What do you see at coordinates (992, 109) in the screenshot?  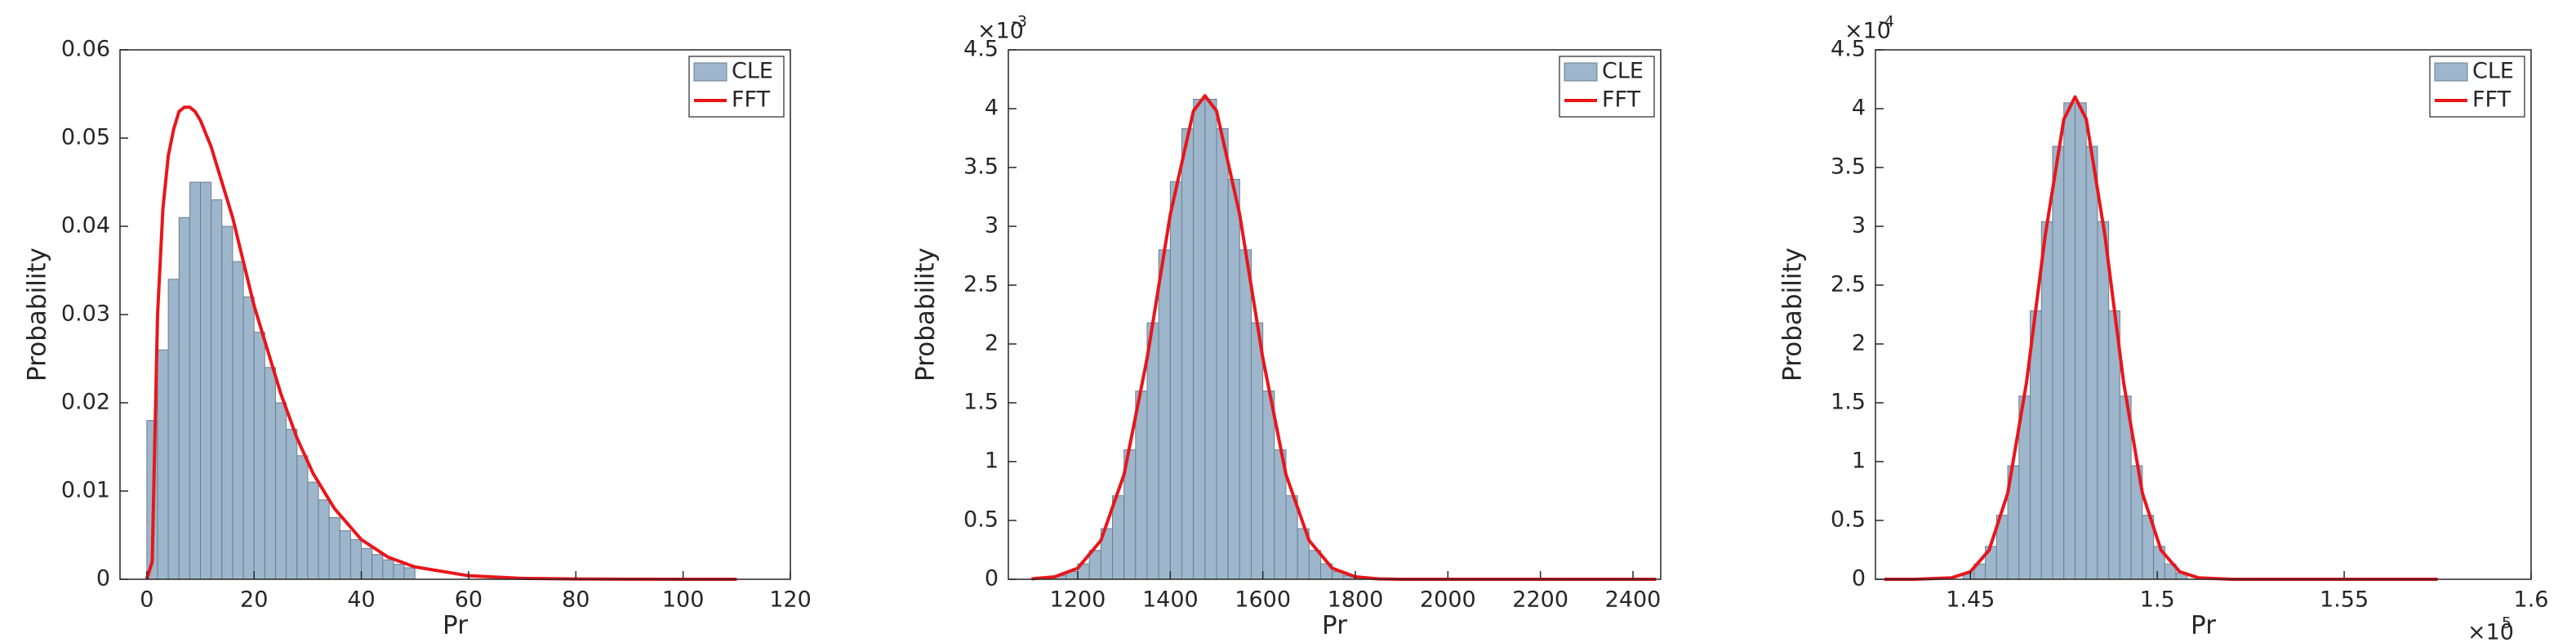 I see `y-tick-label: 4` at bounding box center [992, 109].